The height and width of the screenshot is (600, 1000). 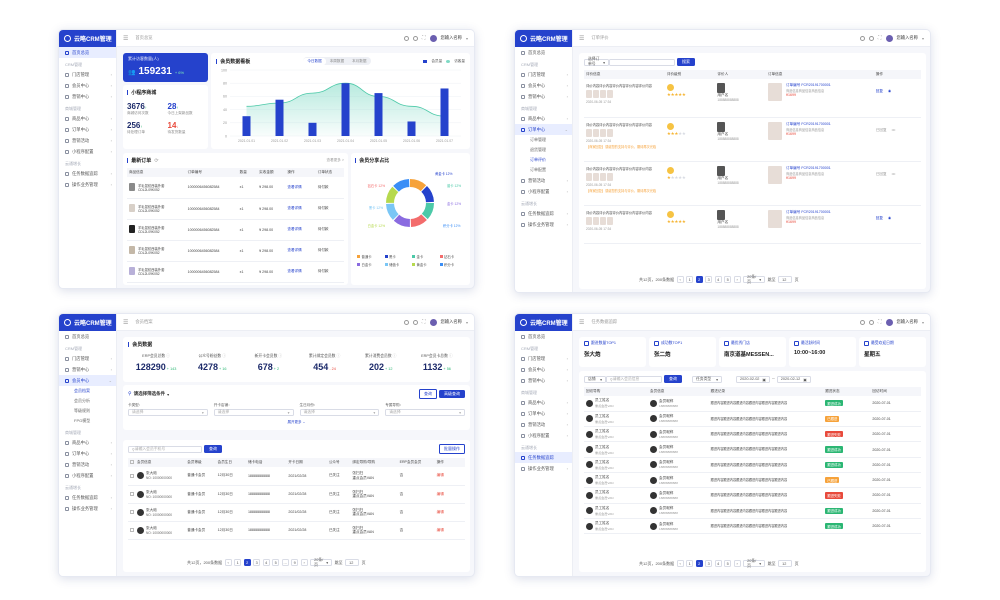 I want to click on tab-week: 本周数据, so click(x=337, y=60).